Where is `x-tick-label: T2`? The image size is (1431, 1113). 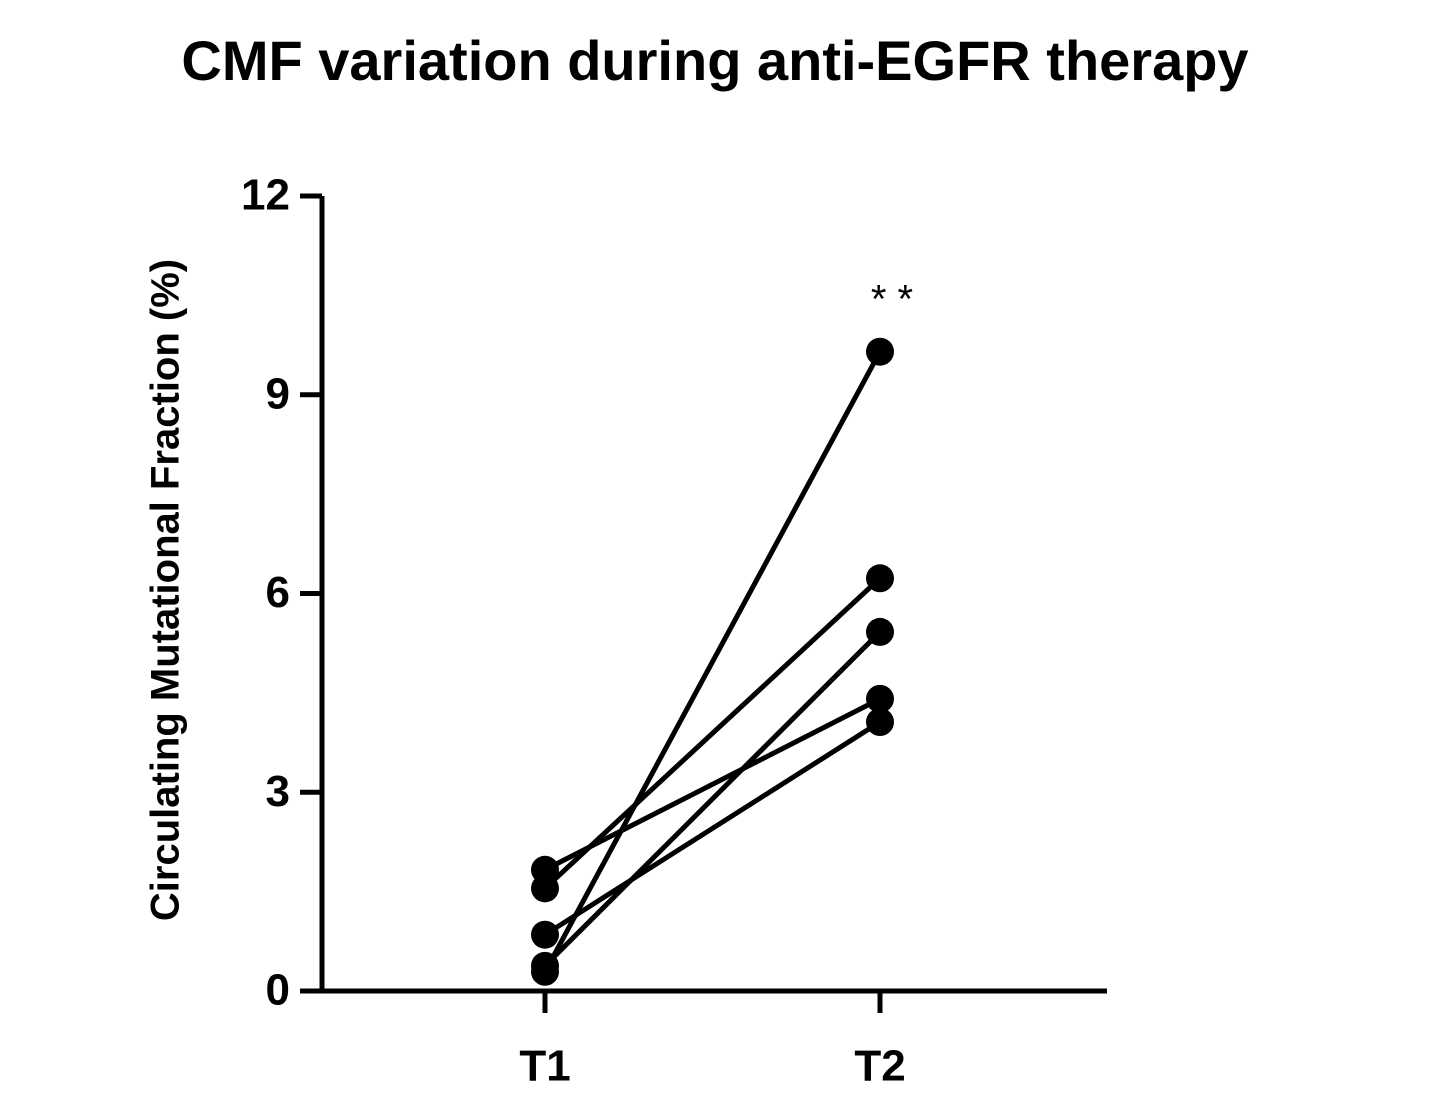
x-tick-label: T2 is located at coordinates (879, 1066).